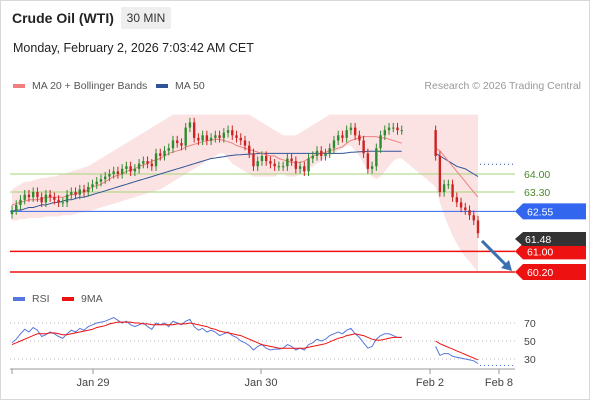 The image size is (590, 400). Describe the element at coordinates (430, 383) in the screenshot. I see `x-tick-label: Feb 2` at that location.